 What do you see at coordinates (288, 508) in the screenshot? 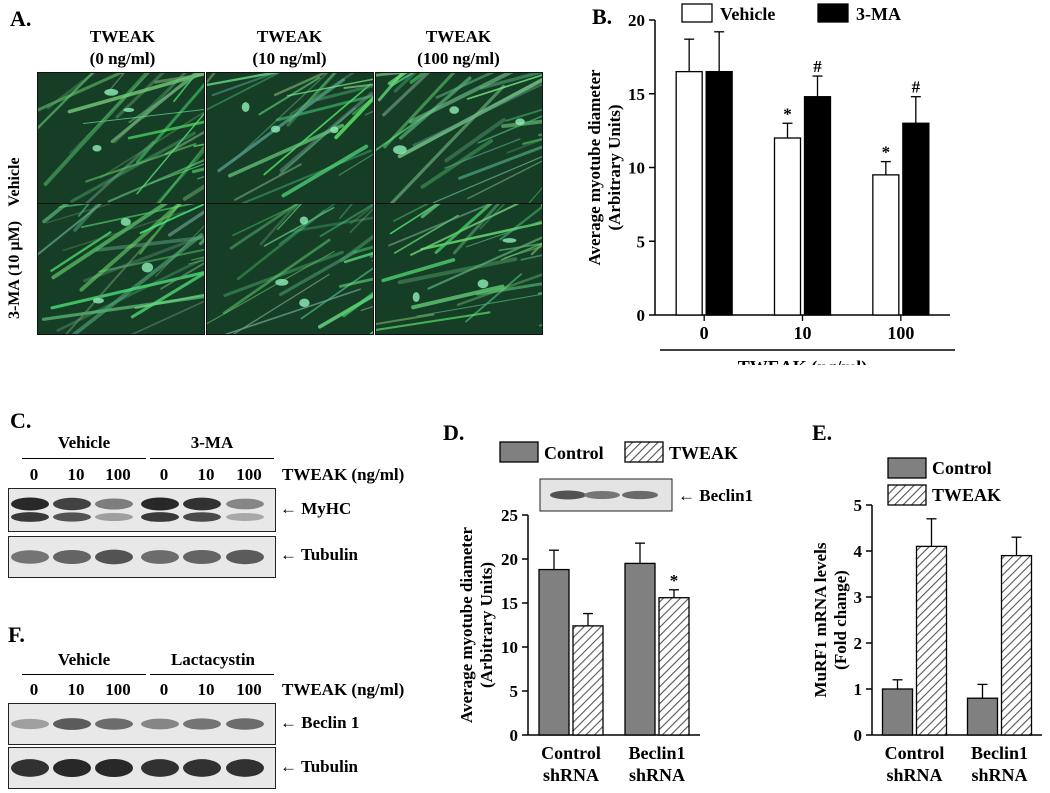
I see `arrow-icon: ←` at bounding box center [288, 508].